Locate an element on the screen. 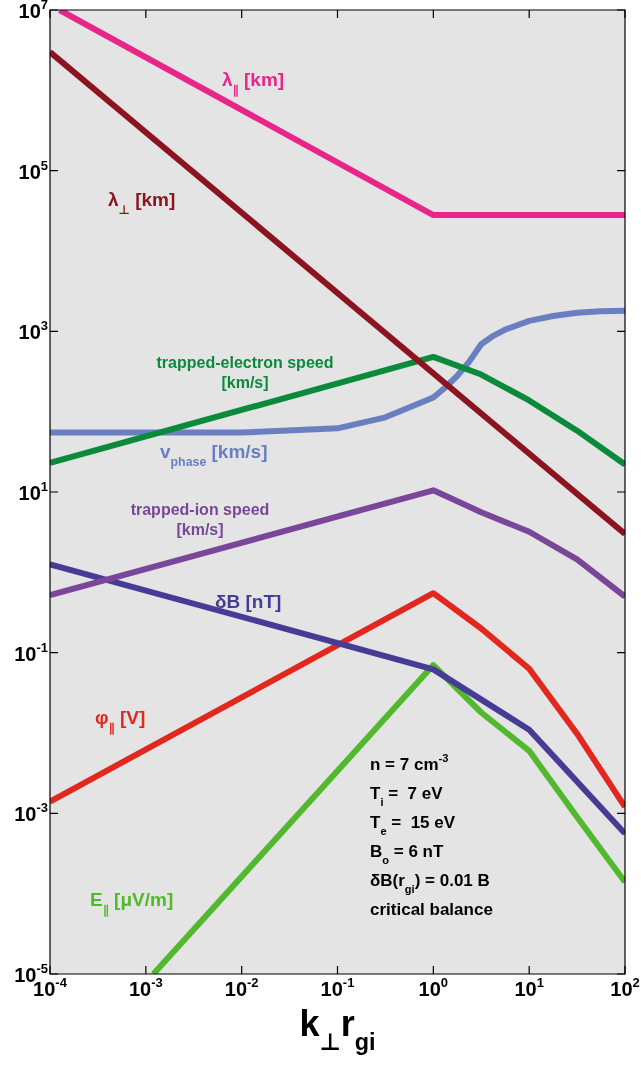 The image size is (641, 1066). series-label: E∥ [μV/m] is located at coordinates (132, 903).